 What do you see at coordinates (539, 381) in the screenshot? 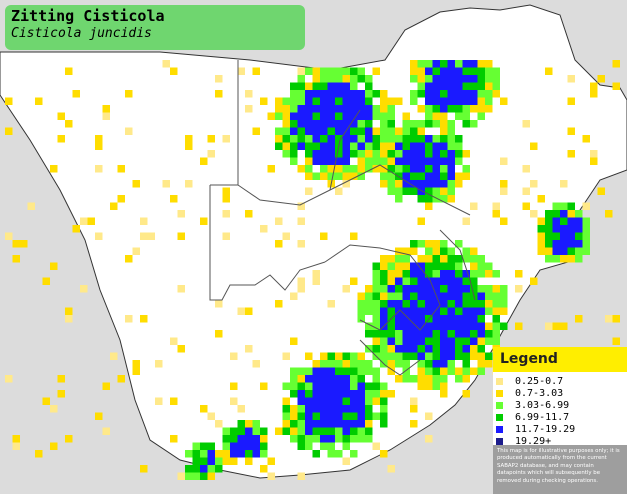
I see `legend-label: 0.25-0.7` at bounding box center [539, 381].